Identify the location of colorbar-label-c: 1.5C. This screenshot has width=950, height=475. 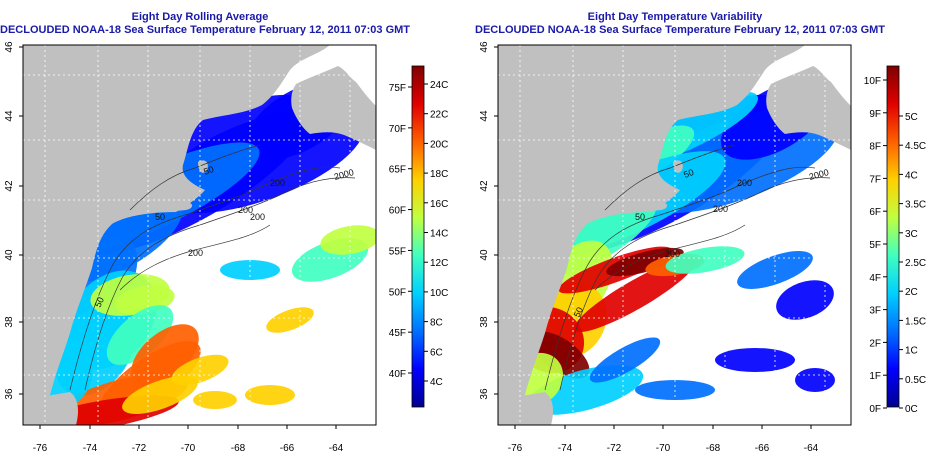
(915, 321).